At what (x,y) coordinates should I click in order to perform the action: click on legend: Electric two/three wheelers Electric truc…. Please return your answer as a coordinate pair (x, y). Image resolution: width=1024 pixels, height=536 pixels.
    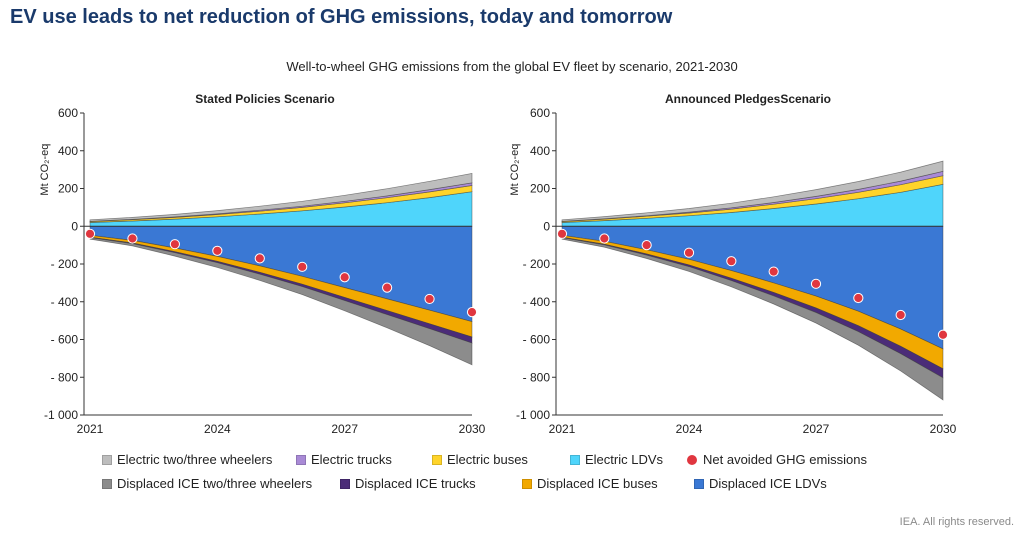
    Looking at the image, I should click on (502, 476).